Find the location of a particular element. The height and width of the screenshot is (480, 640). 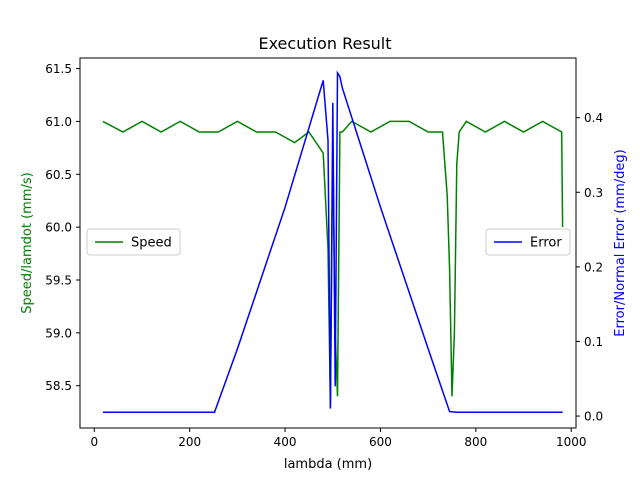

right-y-tick-label: 0.0 is located at coordinates (593, 417).